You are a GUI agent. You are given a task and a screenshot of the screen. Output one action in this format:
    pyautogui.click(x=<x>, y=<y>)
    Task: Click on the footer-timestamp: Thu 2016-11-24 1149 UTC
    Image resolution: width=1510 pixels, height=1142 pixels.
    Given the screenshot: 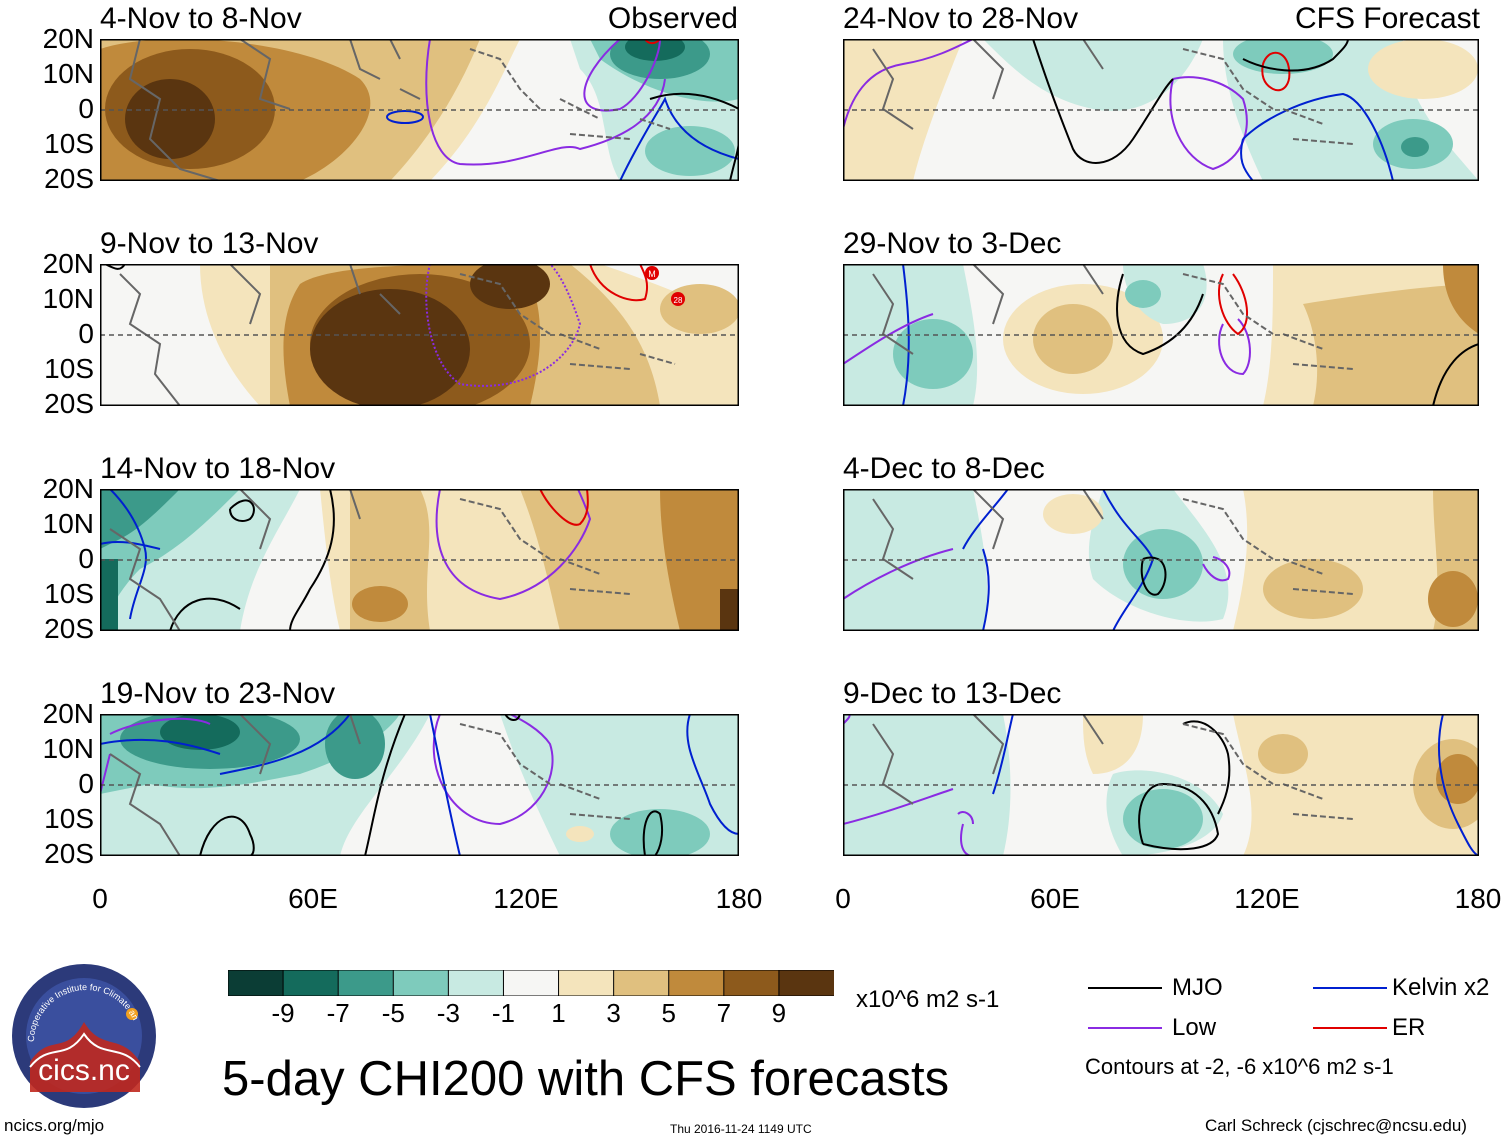 What is the action you would take?
    pyautogui.click(x=741, y=1129)
    